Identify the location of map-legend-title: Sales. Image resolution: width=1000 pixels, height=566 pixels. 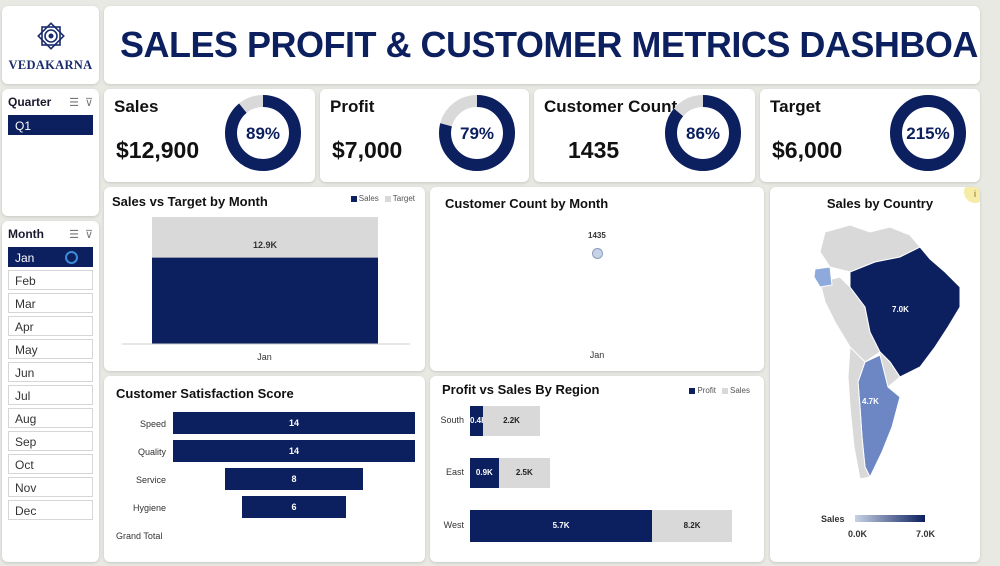
(833, 519).